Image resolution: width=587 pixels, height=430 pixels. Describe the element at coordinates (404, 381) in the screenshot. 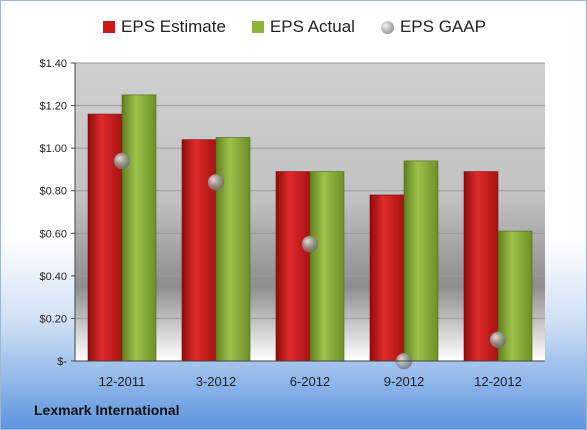

I see `x-tick-label: 9-2012` at that location.